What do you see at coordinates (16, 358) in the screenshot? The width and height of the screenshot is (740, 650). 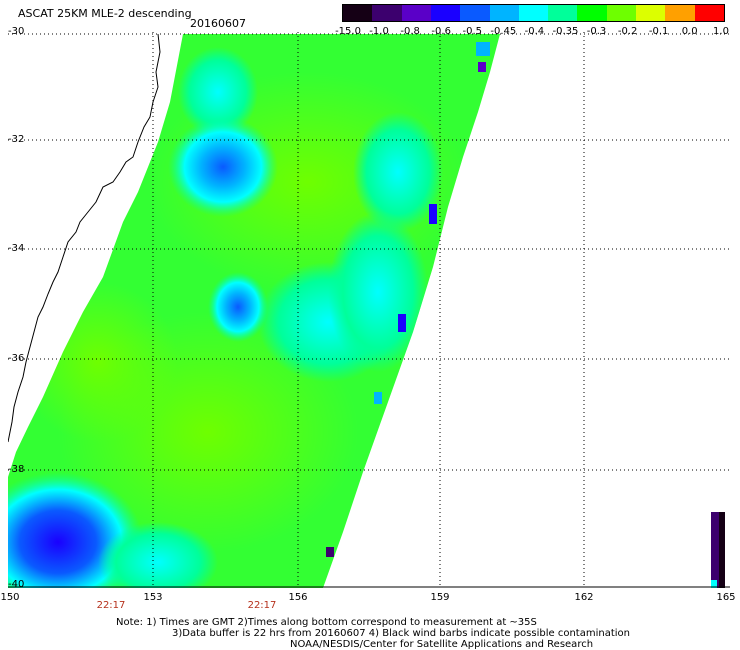 I see `lat-label: -36` at bounding box center [16, 358].